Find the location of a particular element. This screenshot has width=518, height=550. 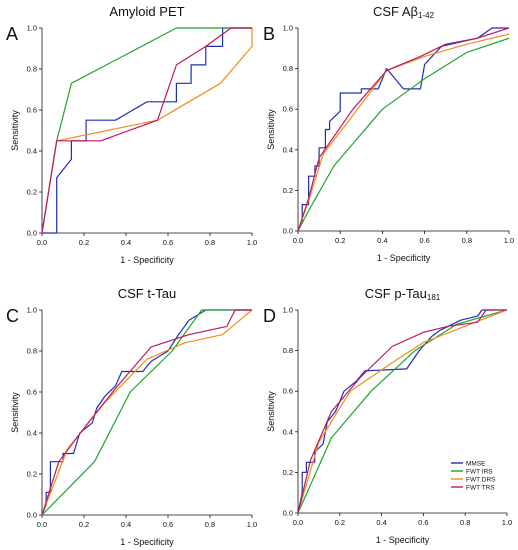

legend-entry: FWT TRS is located at coordinates (480, 487).